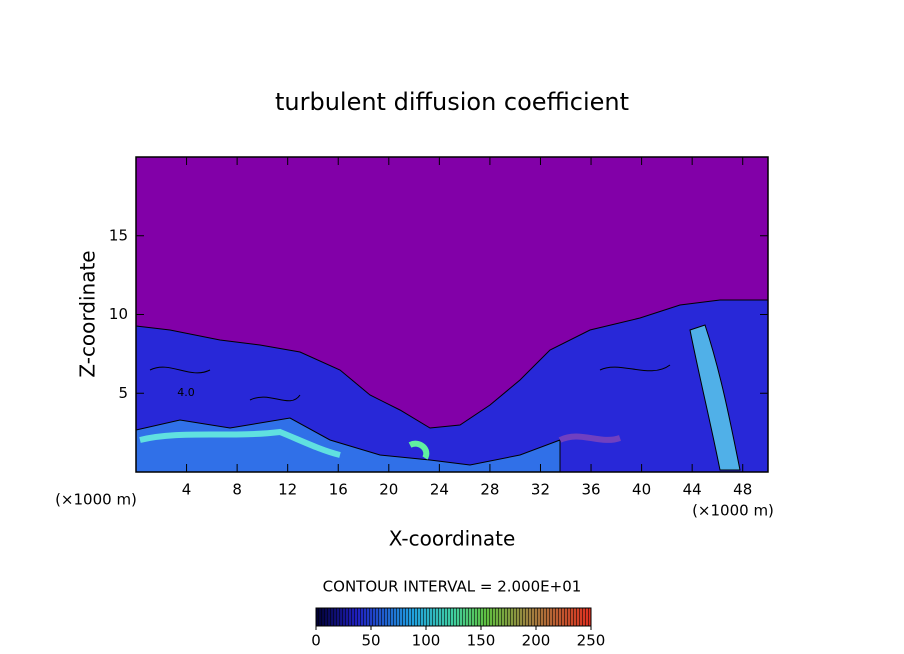 This screenshot has height=654, width=904. What do you see at coordinates (237, 490) in the screenshot?
I see `x-tick-label: 8` at bounding box center [237, 490].